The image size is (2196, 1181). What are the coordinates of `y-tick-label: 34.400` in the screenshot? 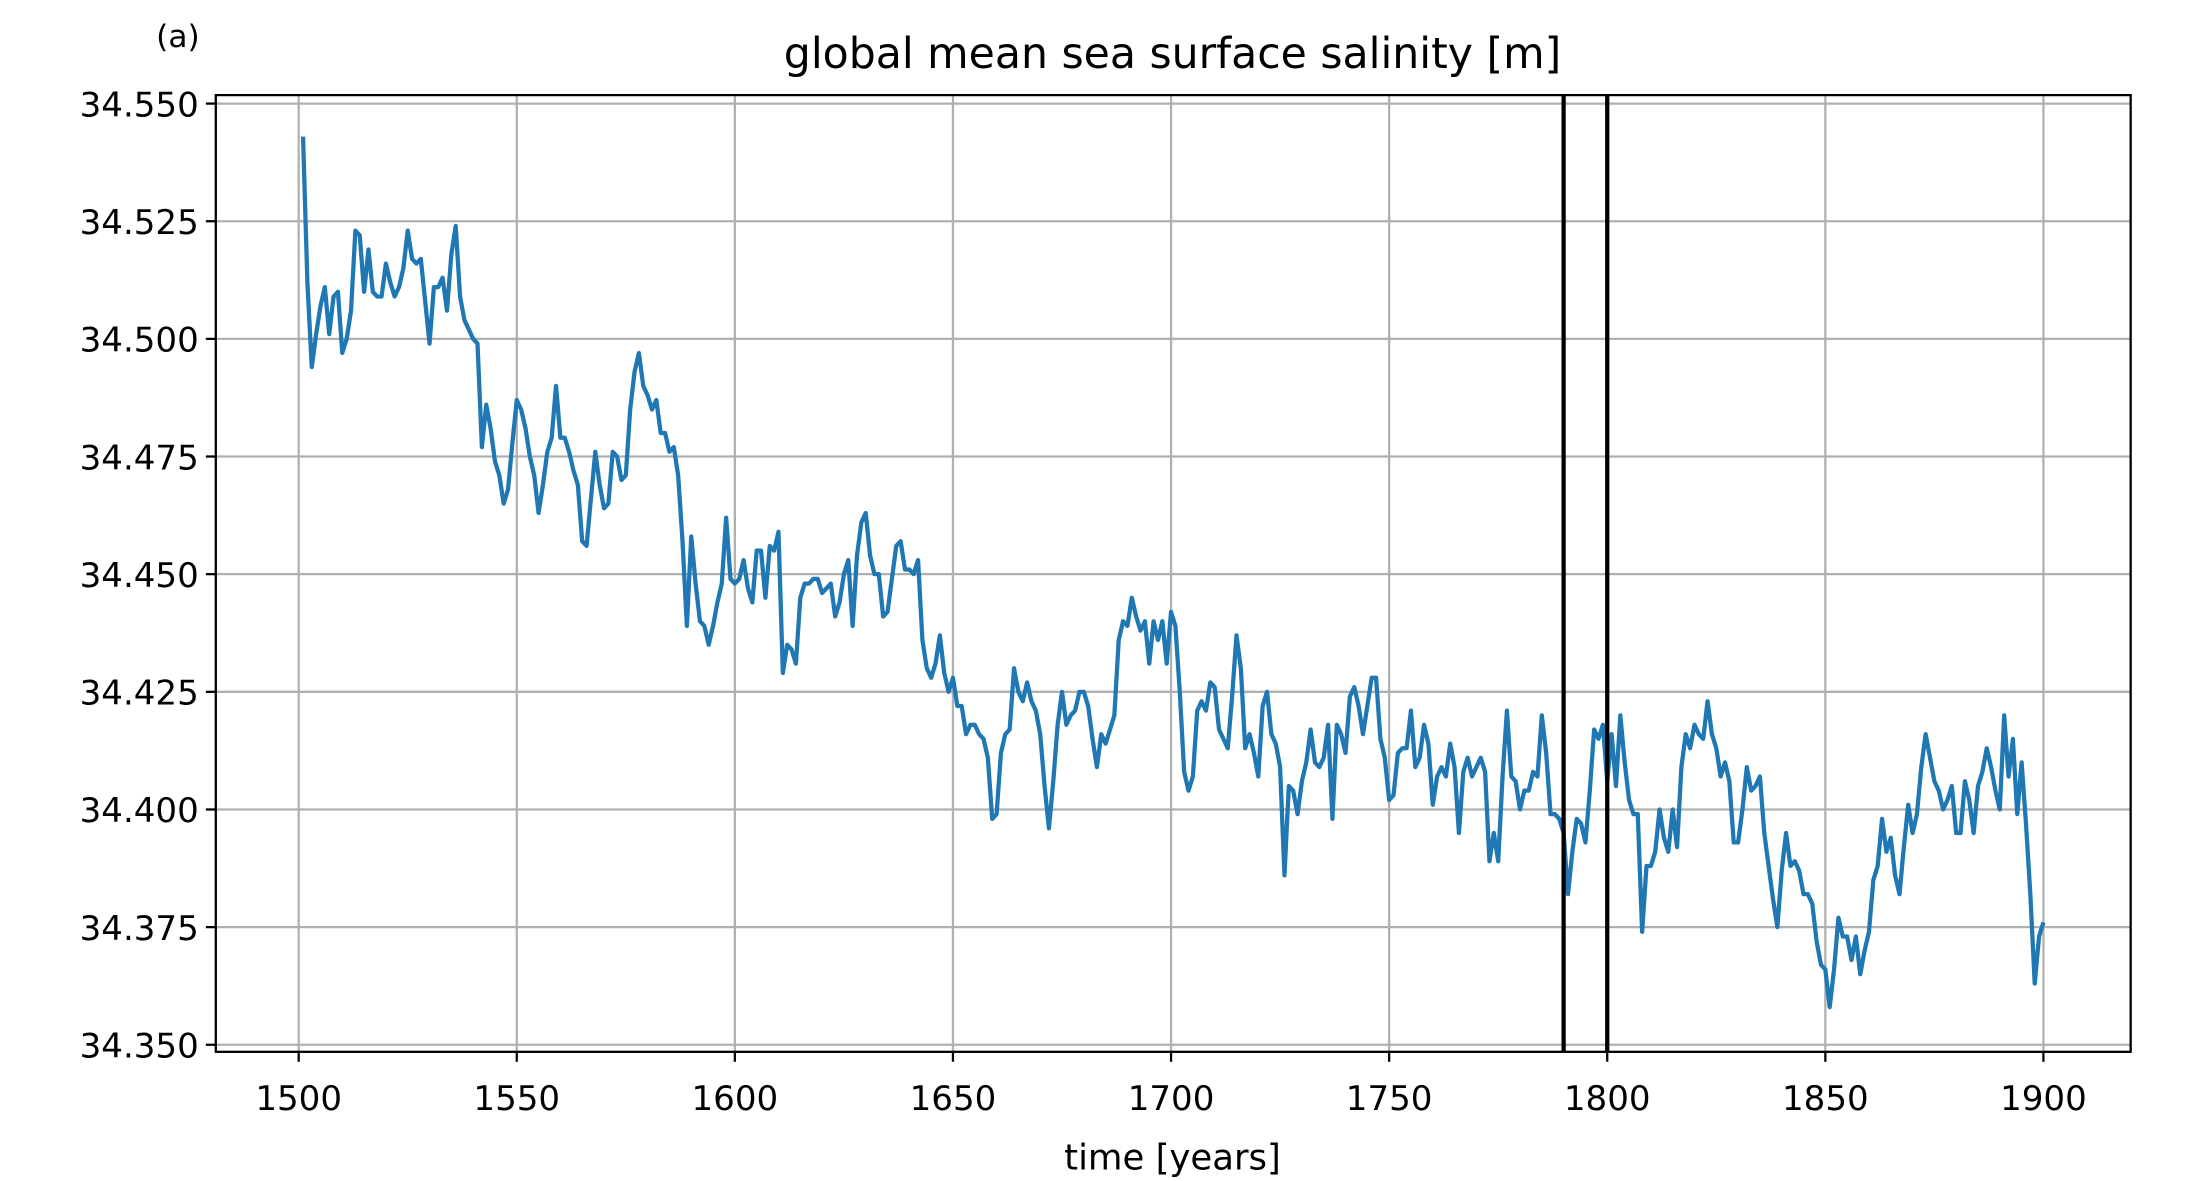 It's located at (139, 811).